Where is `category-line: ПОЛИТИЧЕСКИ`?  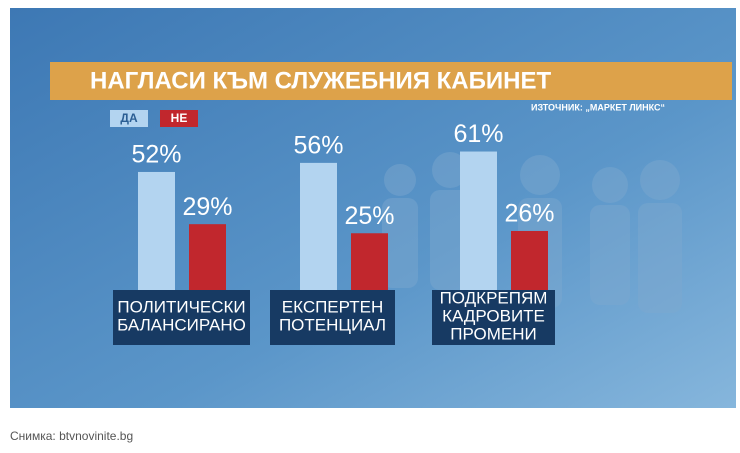
category-line: ПОЛИТИЧЕСКИ is located at coordinates (181, 307).